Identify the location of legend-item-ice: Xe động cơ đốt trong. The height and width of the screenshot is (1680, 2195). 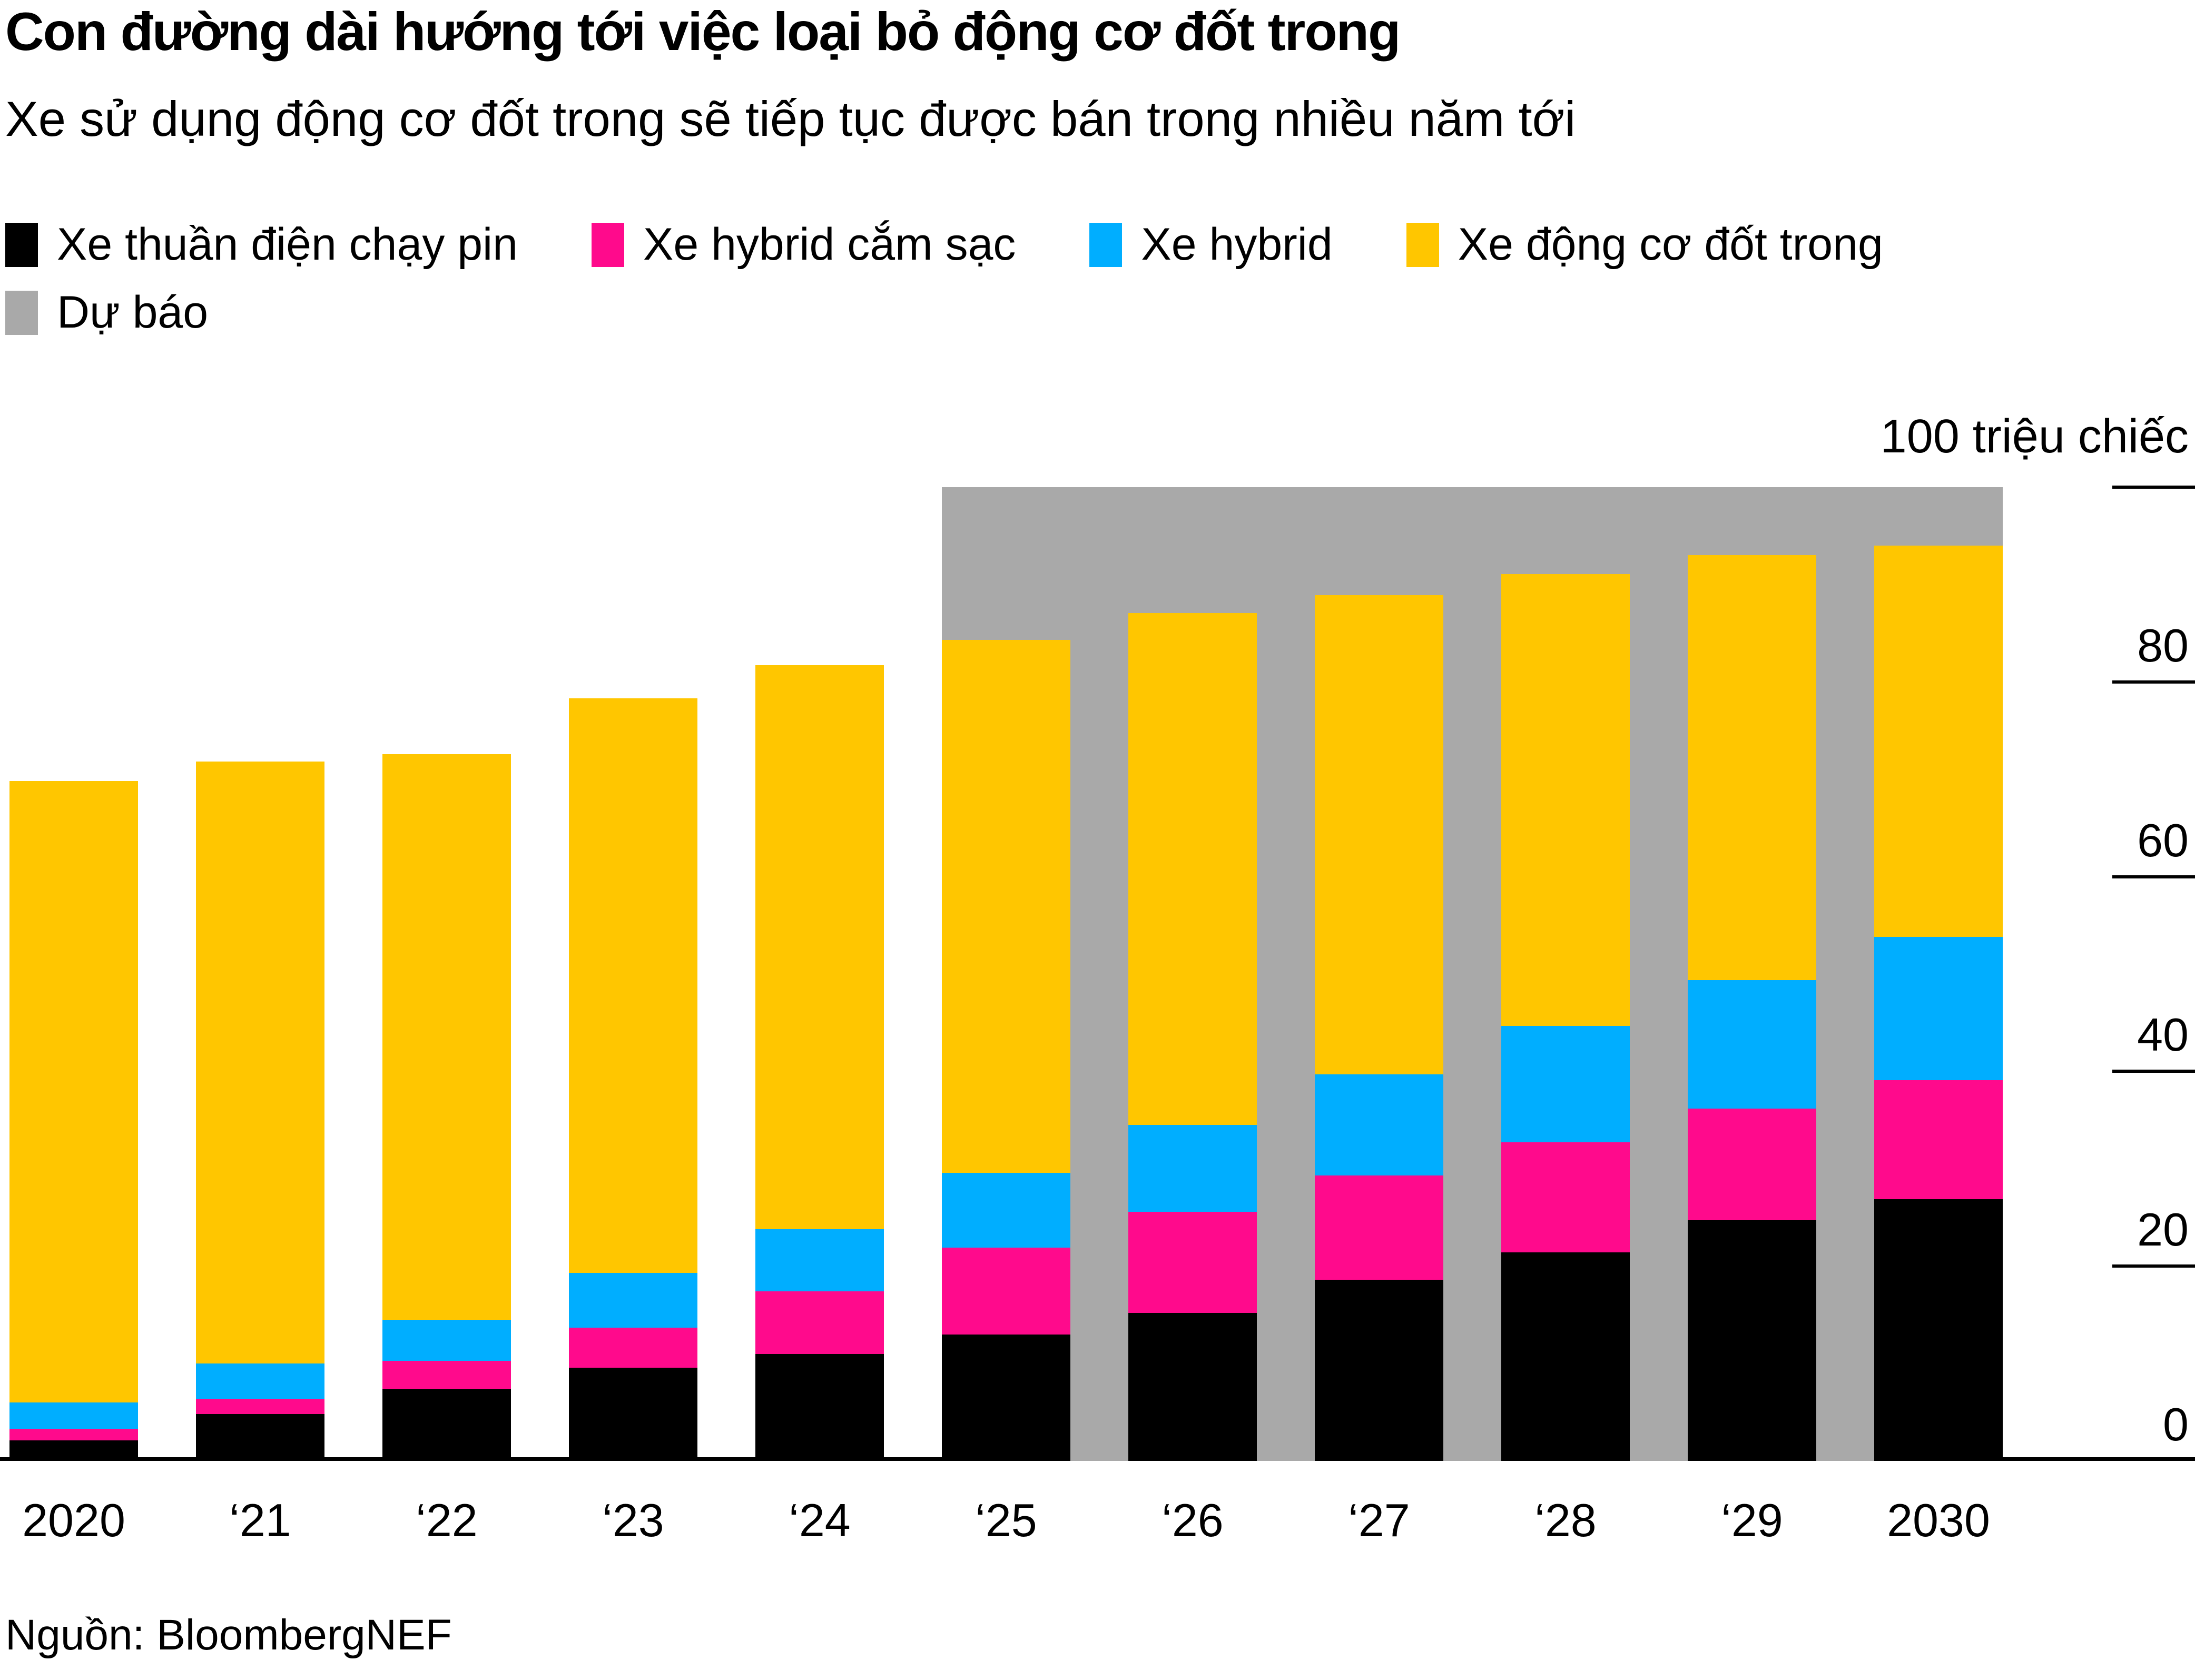
(1644, 245).